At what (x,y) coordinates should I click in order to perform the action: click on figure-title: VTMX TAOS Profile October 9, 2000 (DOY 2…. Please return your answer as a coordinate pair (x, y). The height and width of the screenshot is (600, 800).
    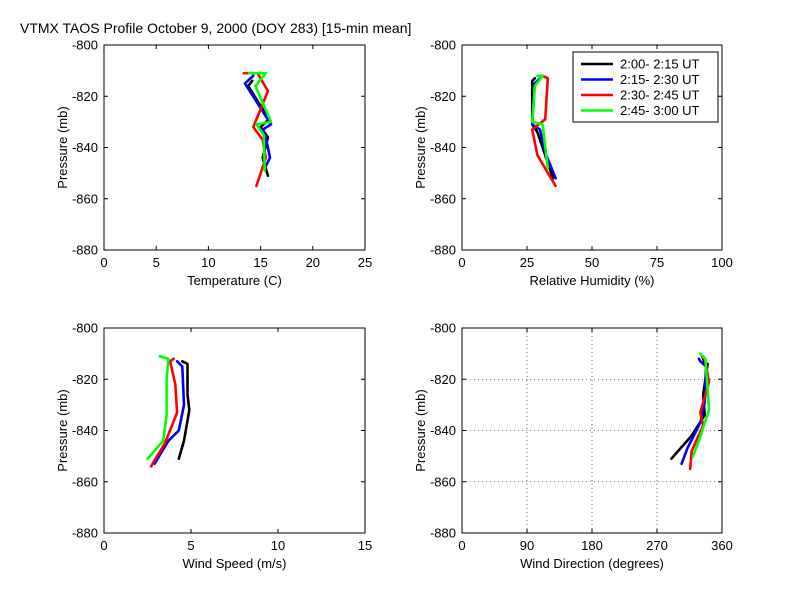
    Looking at the image, I should click on (215, 28).